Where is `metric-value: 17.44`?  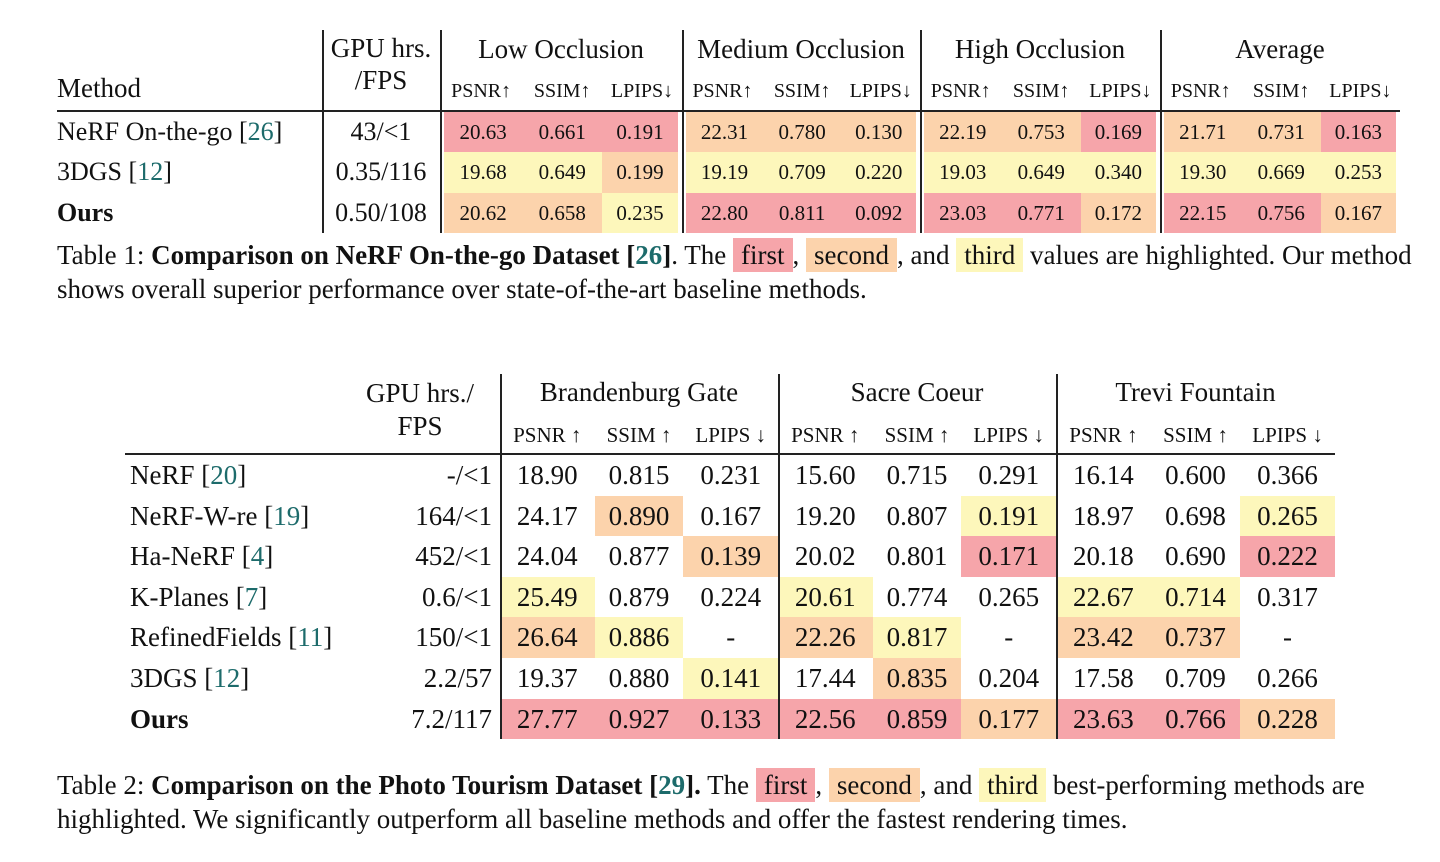 metric-value: 17.44 is located at coordinates (825, 678).